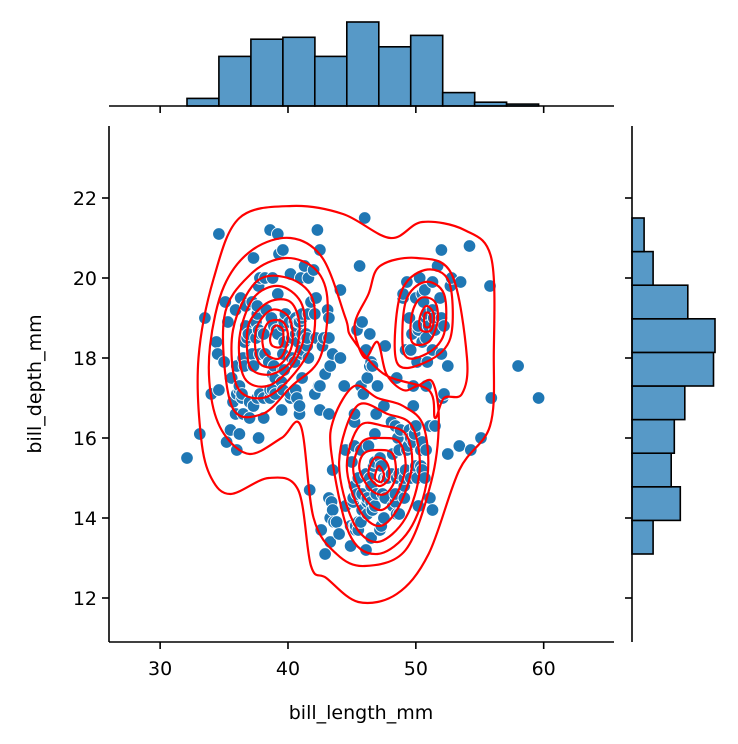 This screenshot has width=738, height=744. Describe the element at coordinates (85, 359) in the screenshot. I see `y-tick-label: 18` at that location.